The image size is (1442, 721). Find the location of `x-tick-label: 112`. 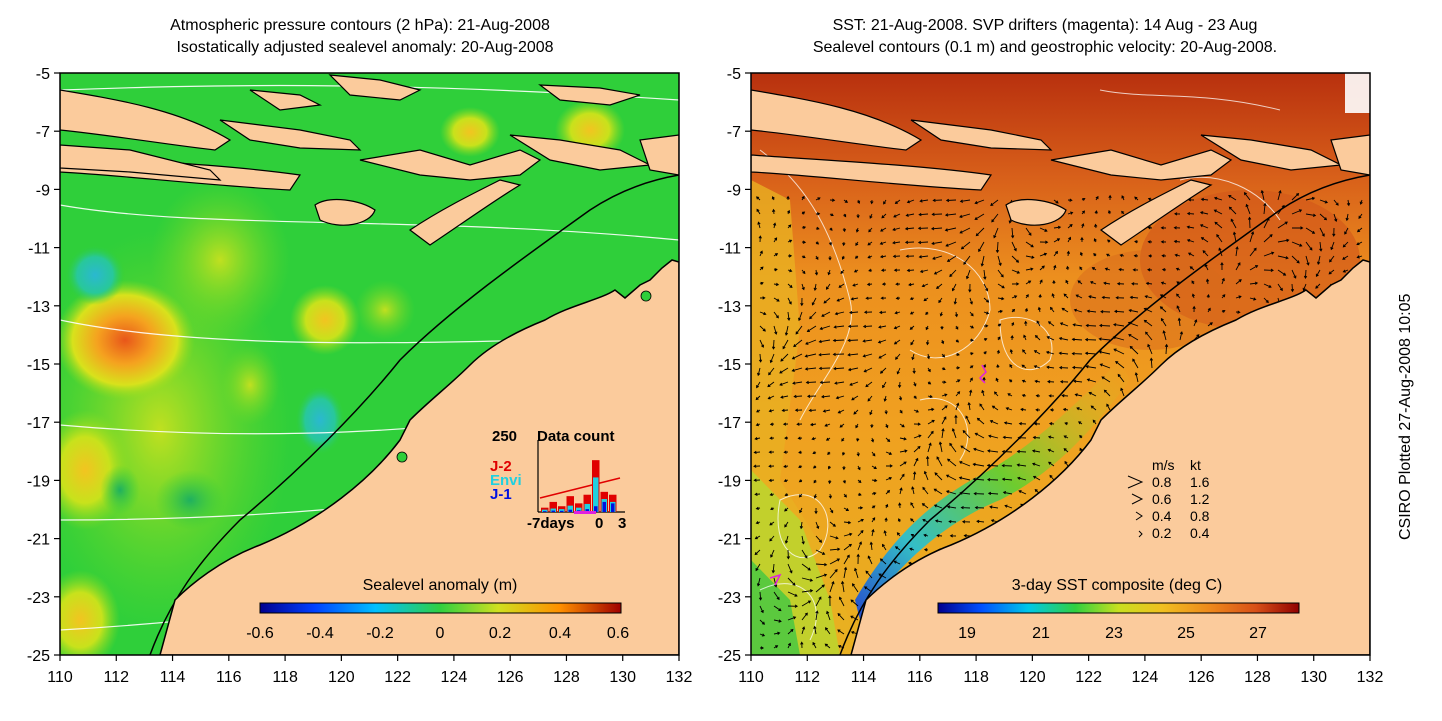

x-tick-label: 112 is located at coordinates (117, 677).